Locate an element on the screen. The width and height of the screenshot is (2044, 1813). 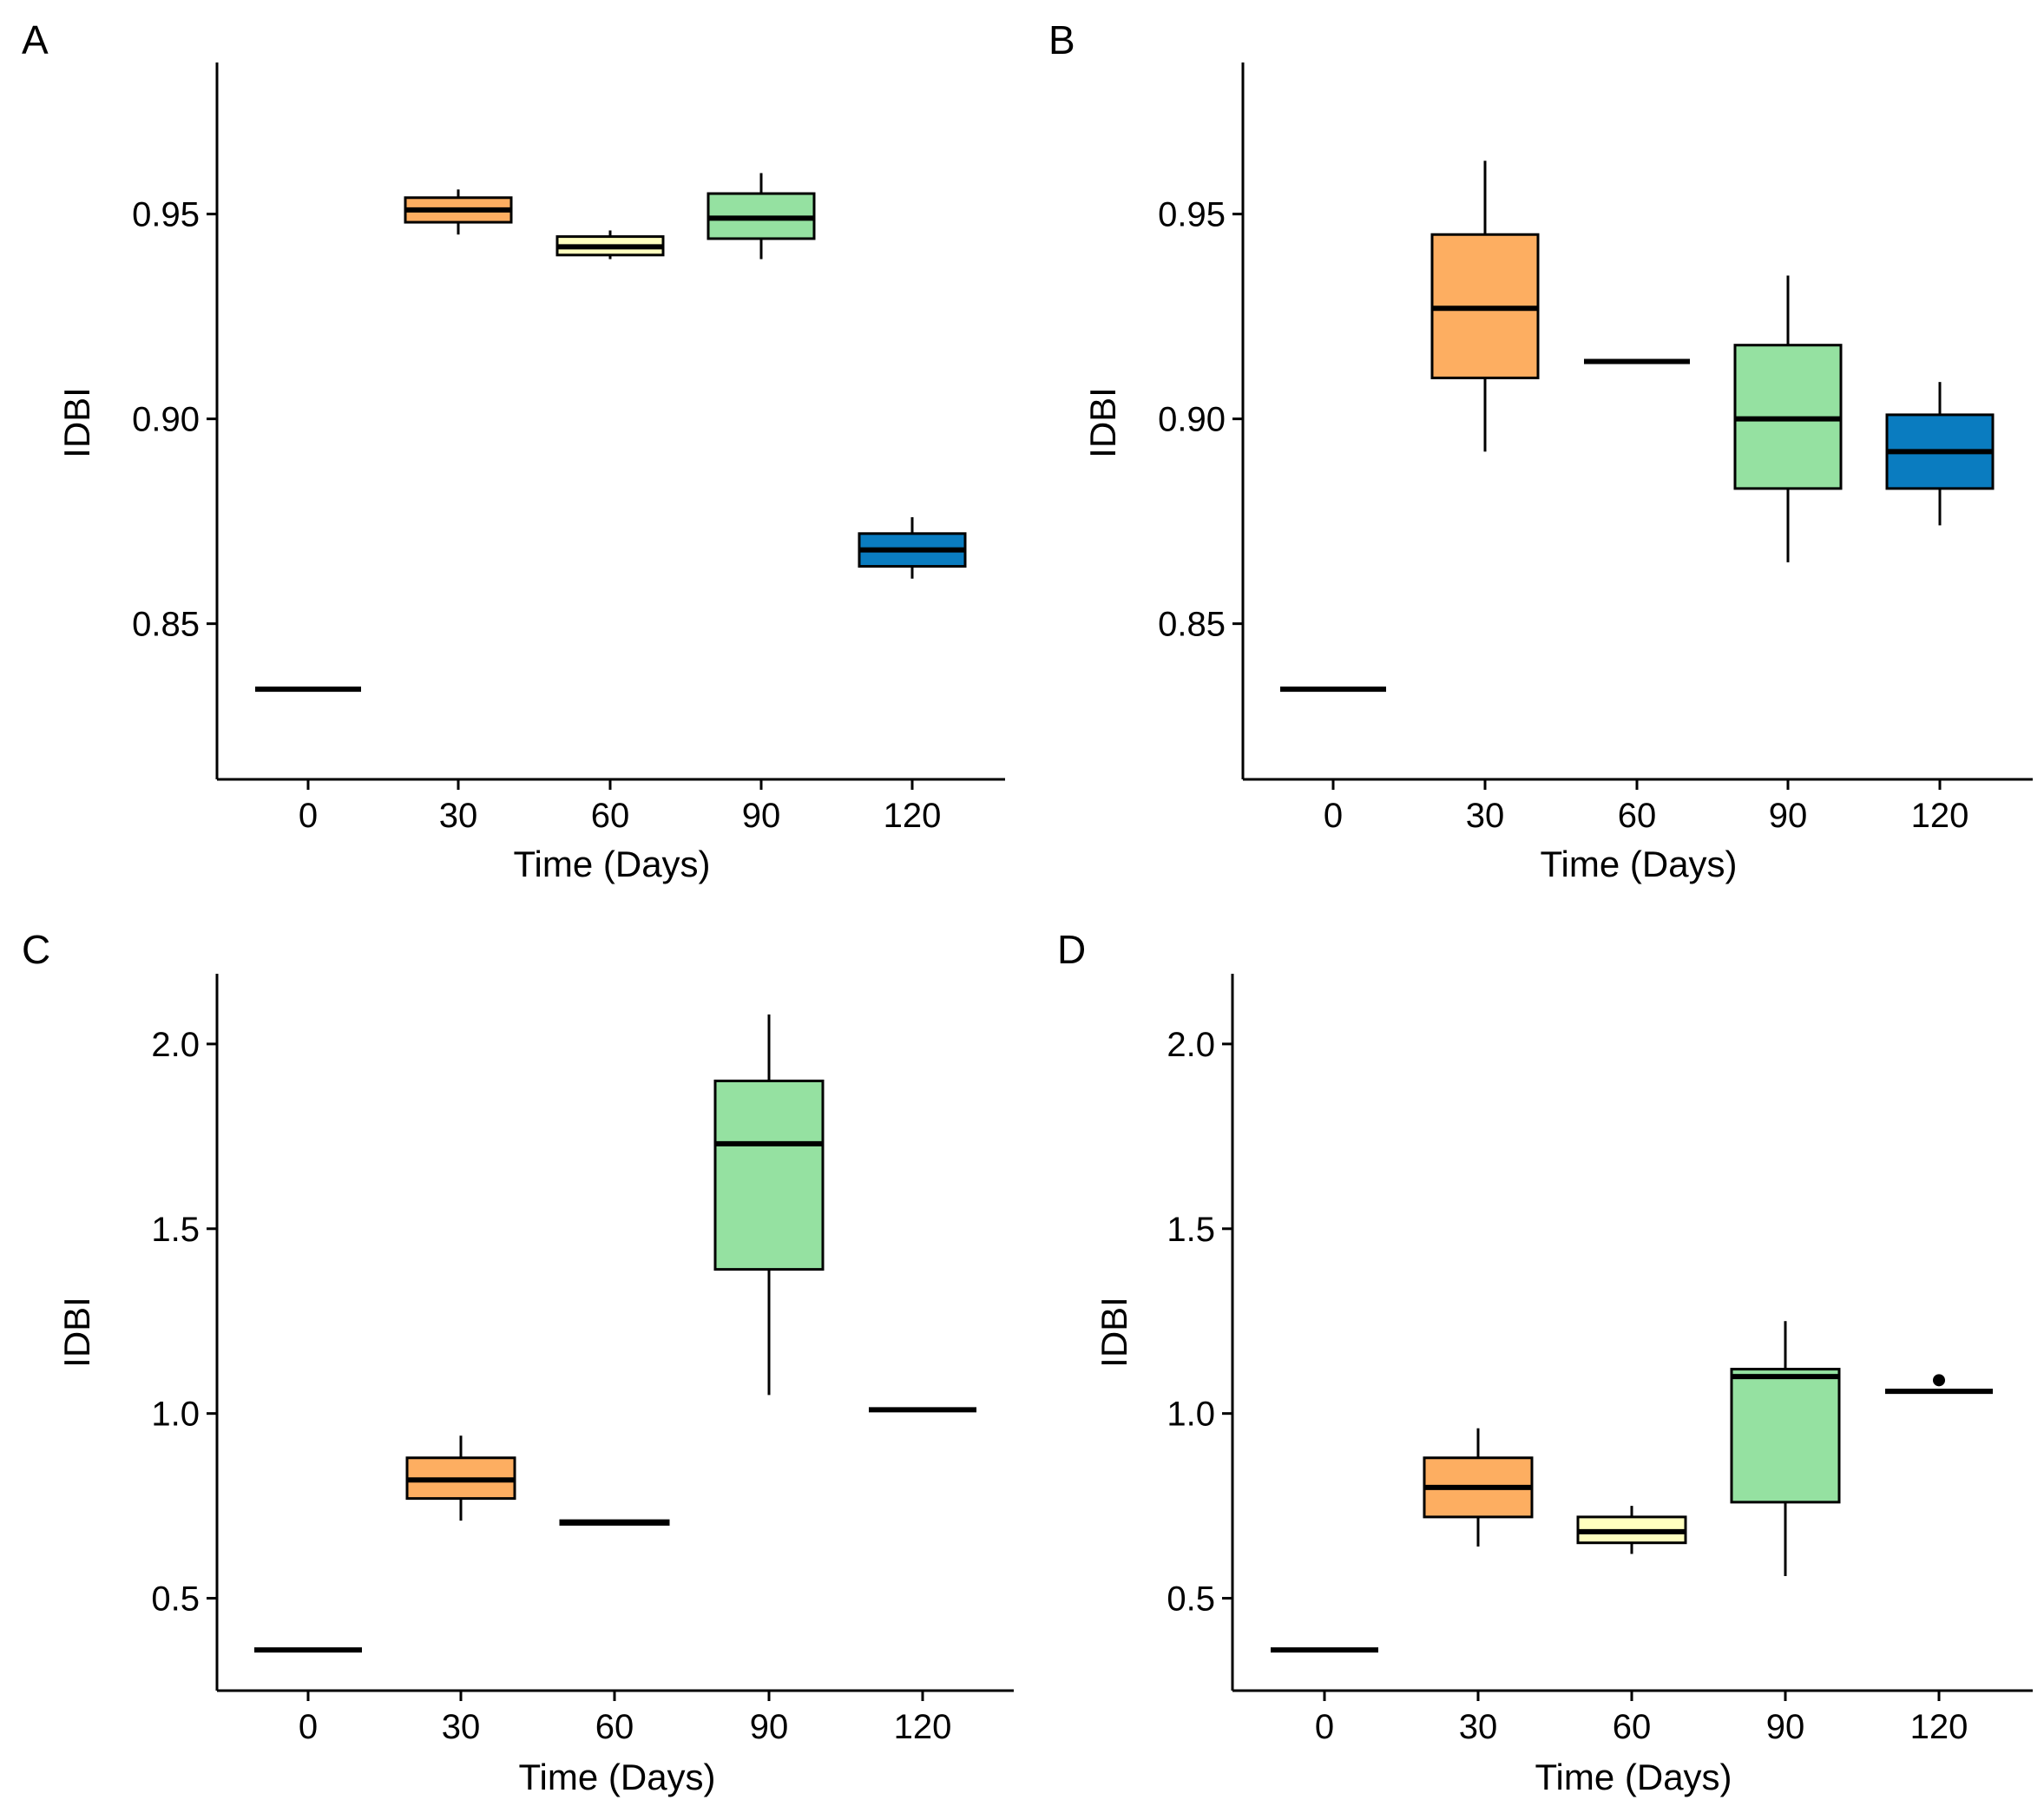
xlabel-d: Time (Days) is located at coordinates (1633, 1777).